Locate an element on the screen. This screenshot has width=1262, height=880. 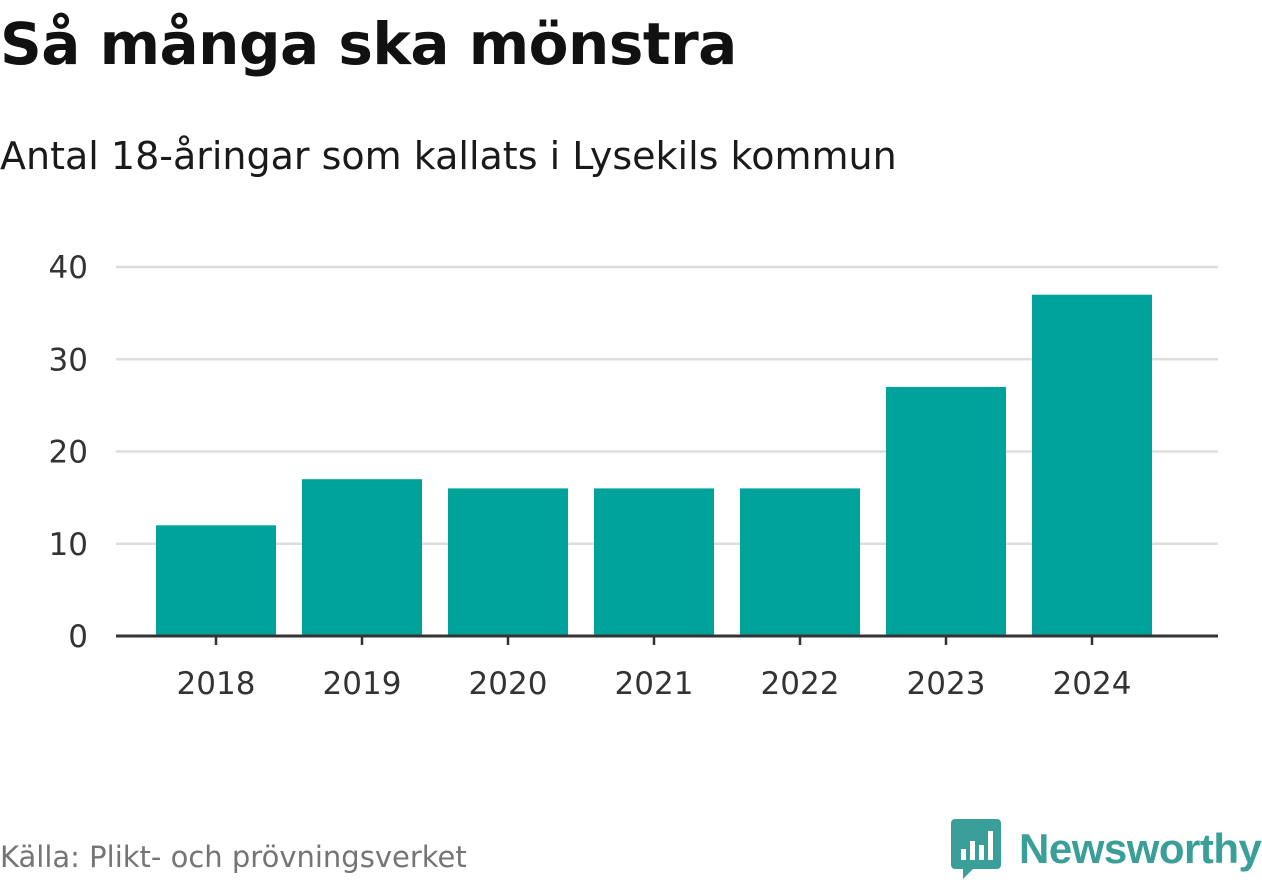
y-tick-label-40: 40 is located at coordinates (68, 268).